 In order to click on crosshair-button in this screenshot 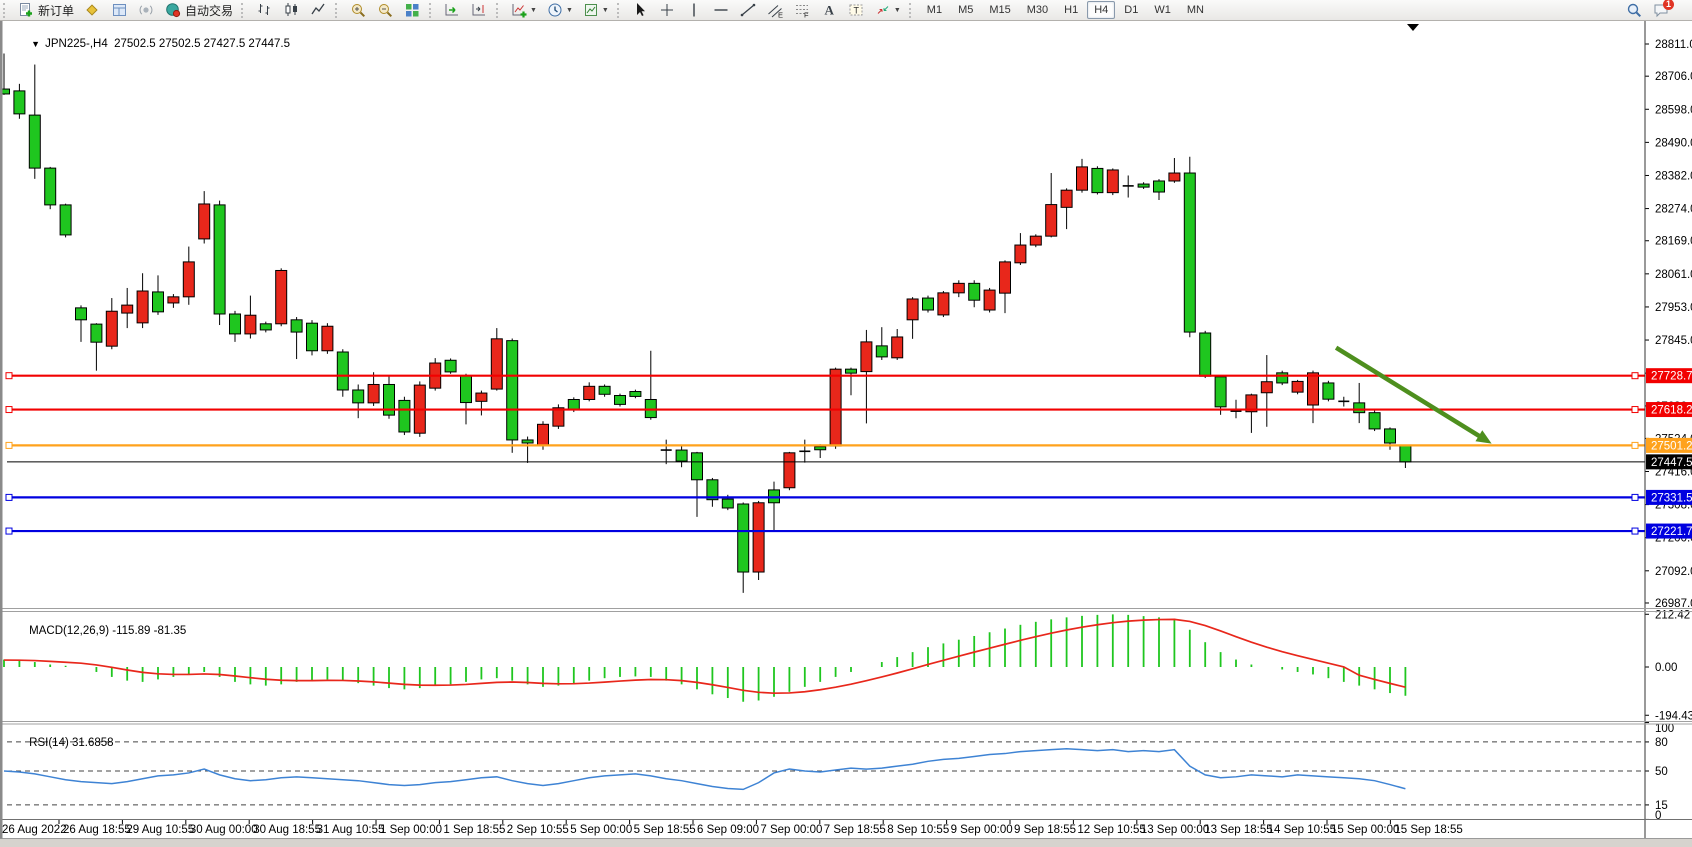, I will do `click(667, 10)`.